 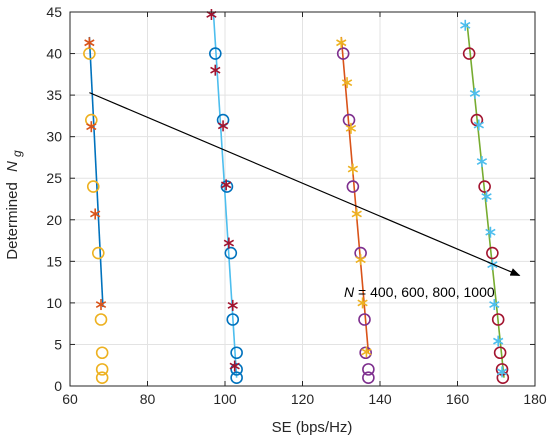 What do you see at coordinates (54, 261) in the screenshot?
I see `y-tick-label: 15` at bounding box center [54, 261].